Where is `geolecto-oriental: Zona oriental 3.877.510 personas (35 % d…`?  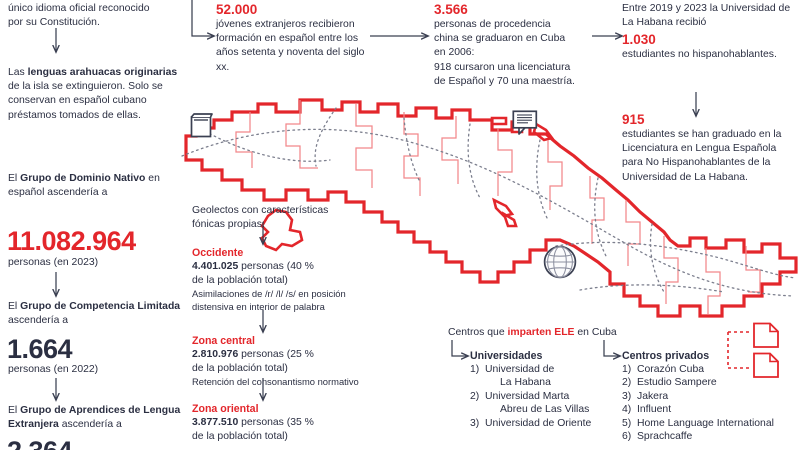 geolecto-oriental: Zona oriental 3.877.510 personas (35 % d… is located at coordinates (285, 423).